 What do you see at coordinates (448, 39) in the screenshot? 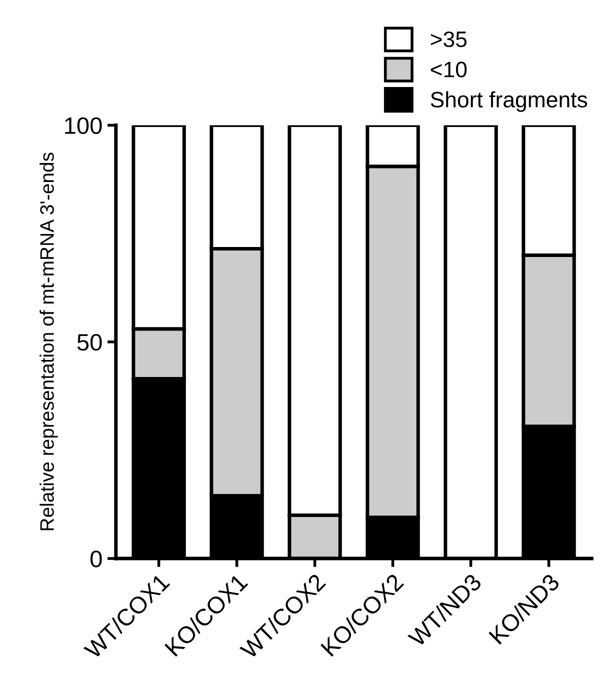
I see `legend-label: >35` at bounding box center [448, 39].